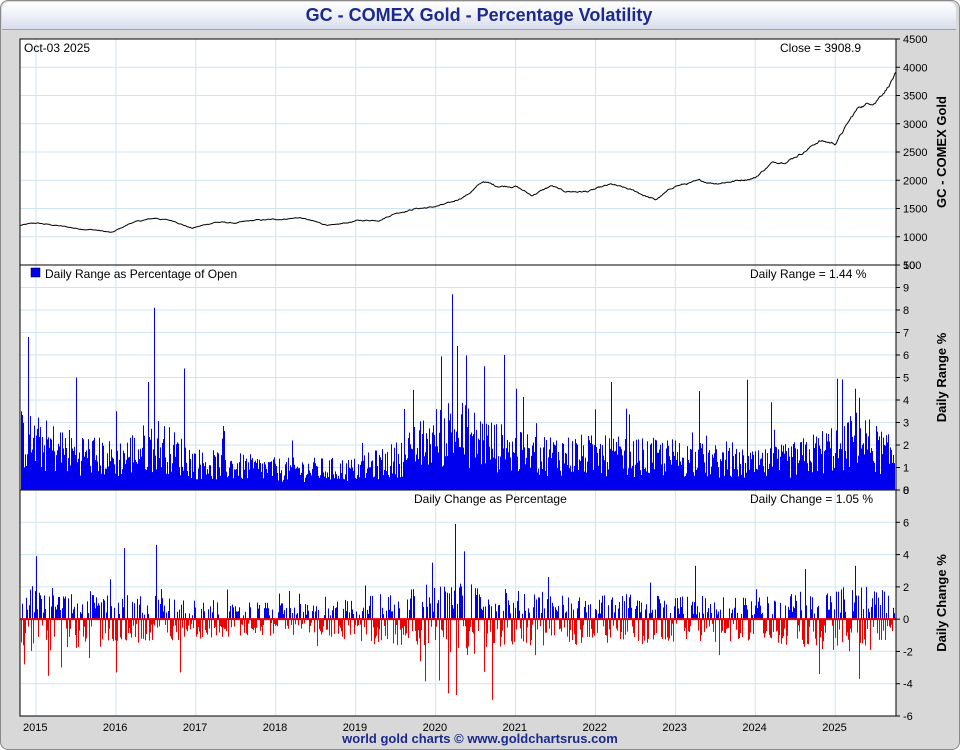  I want to click on y-tick-label: 5, so click(906, 379).